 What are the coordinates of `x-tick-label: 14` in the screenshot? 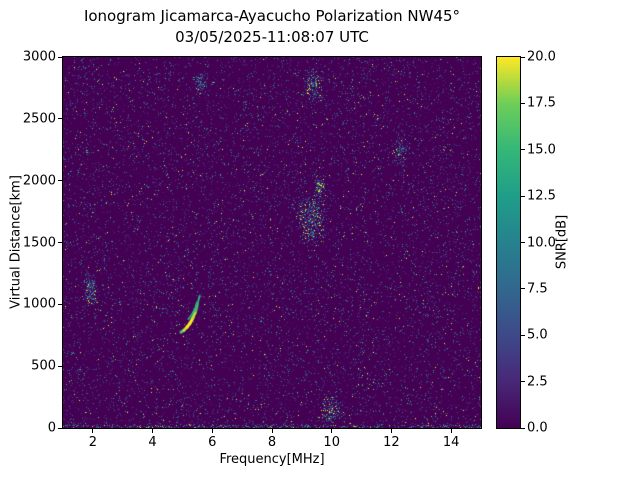 It's located at (451, 442).